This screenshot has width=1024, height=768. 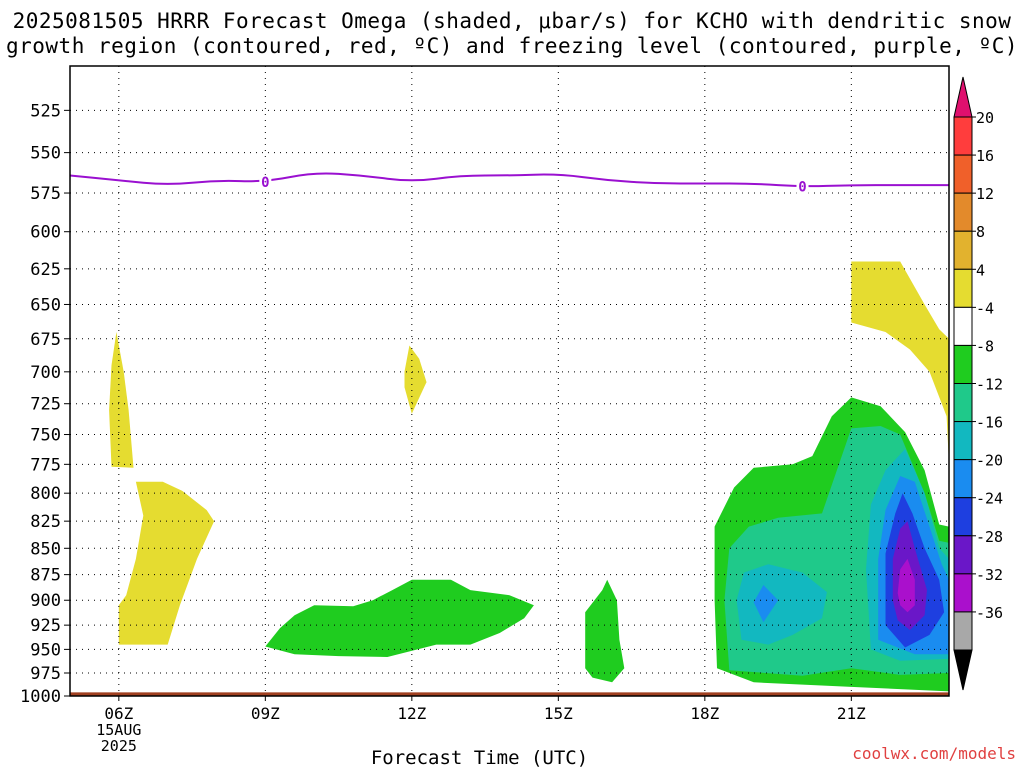 I want to click on colorbar-top-arrow, so click(x=963, y=97).